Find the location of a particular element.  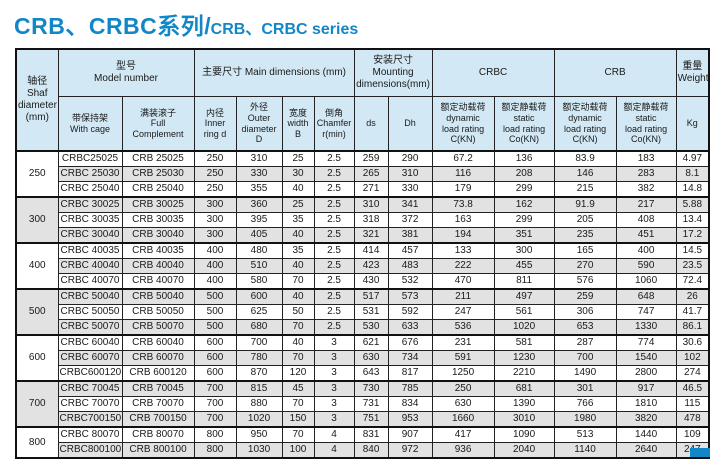

model-full-complement: CRB 50040 is located at coordinates (158, 296).